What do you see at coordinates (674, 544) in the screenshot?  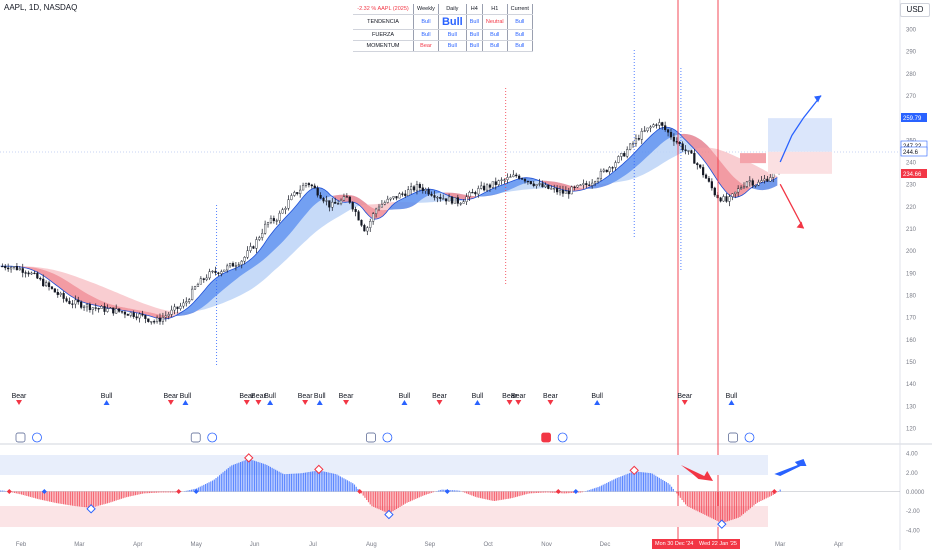 I see `date-badge-left: Mon 30 Dec '24` at bounding box center [674, 544].